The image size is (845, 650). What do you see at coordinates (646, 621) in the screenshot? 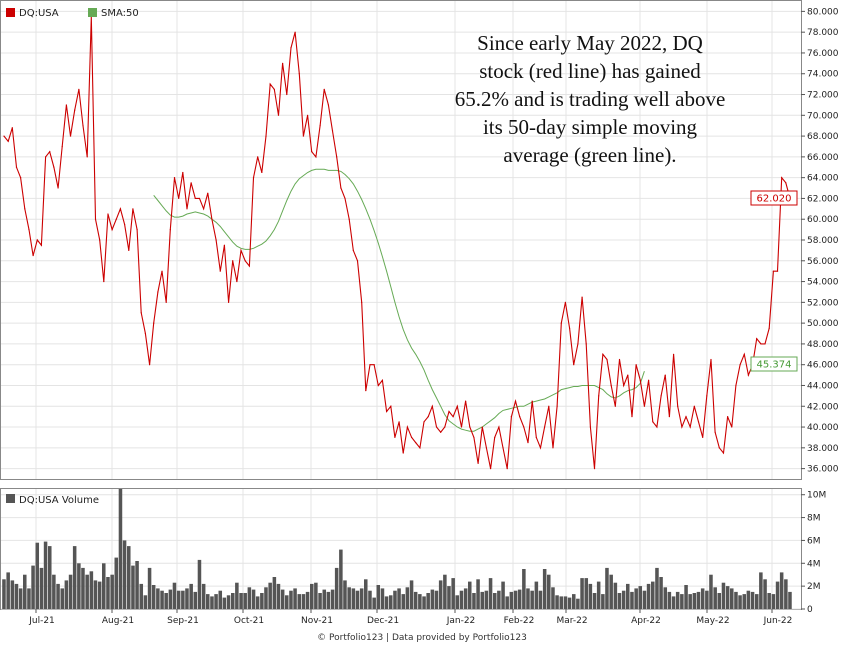
I see `x-tick-label: Apr-22` at bounding box center [646, 621].